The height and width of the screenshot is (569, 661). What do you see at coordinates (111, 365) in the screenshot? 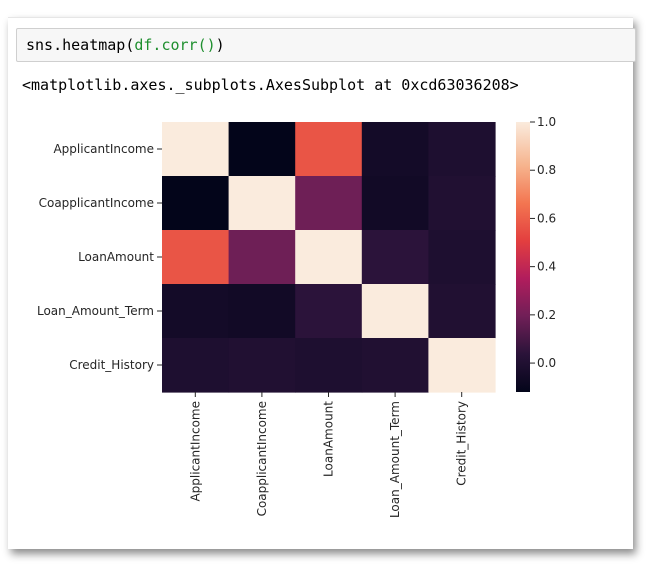
I see `row-label: Credit_History` at bounding box center [111, 365].